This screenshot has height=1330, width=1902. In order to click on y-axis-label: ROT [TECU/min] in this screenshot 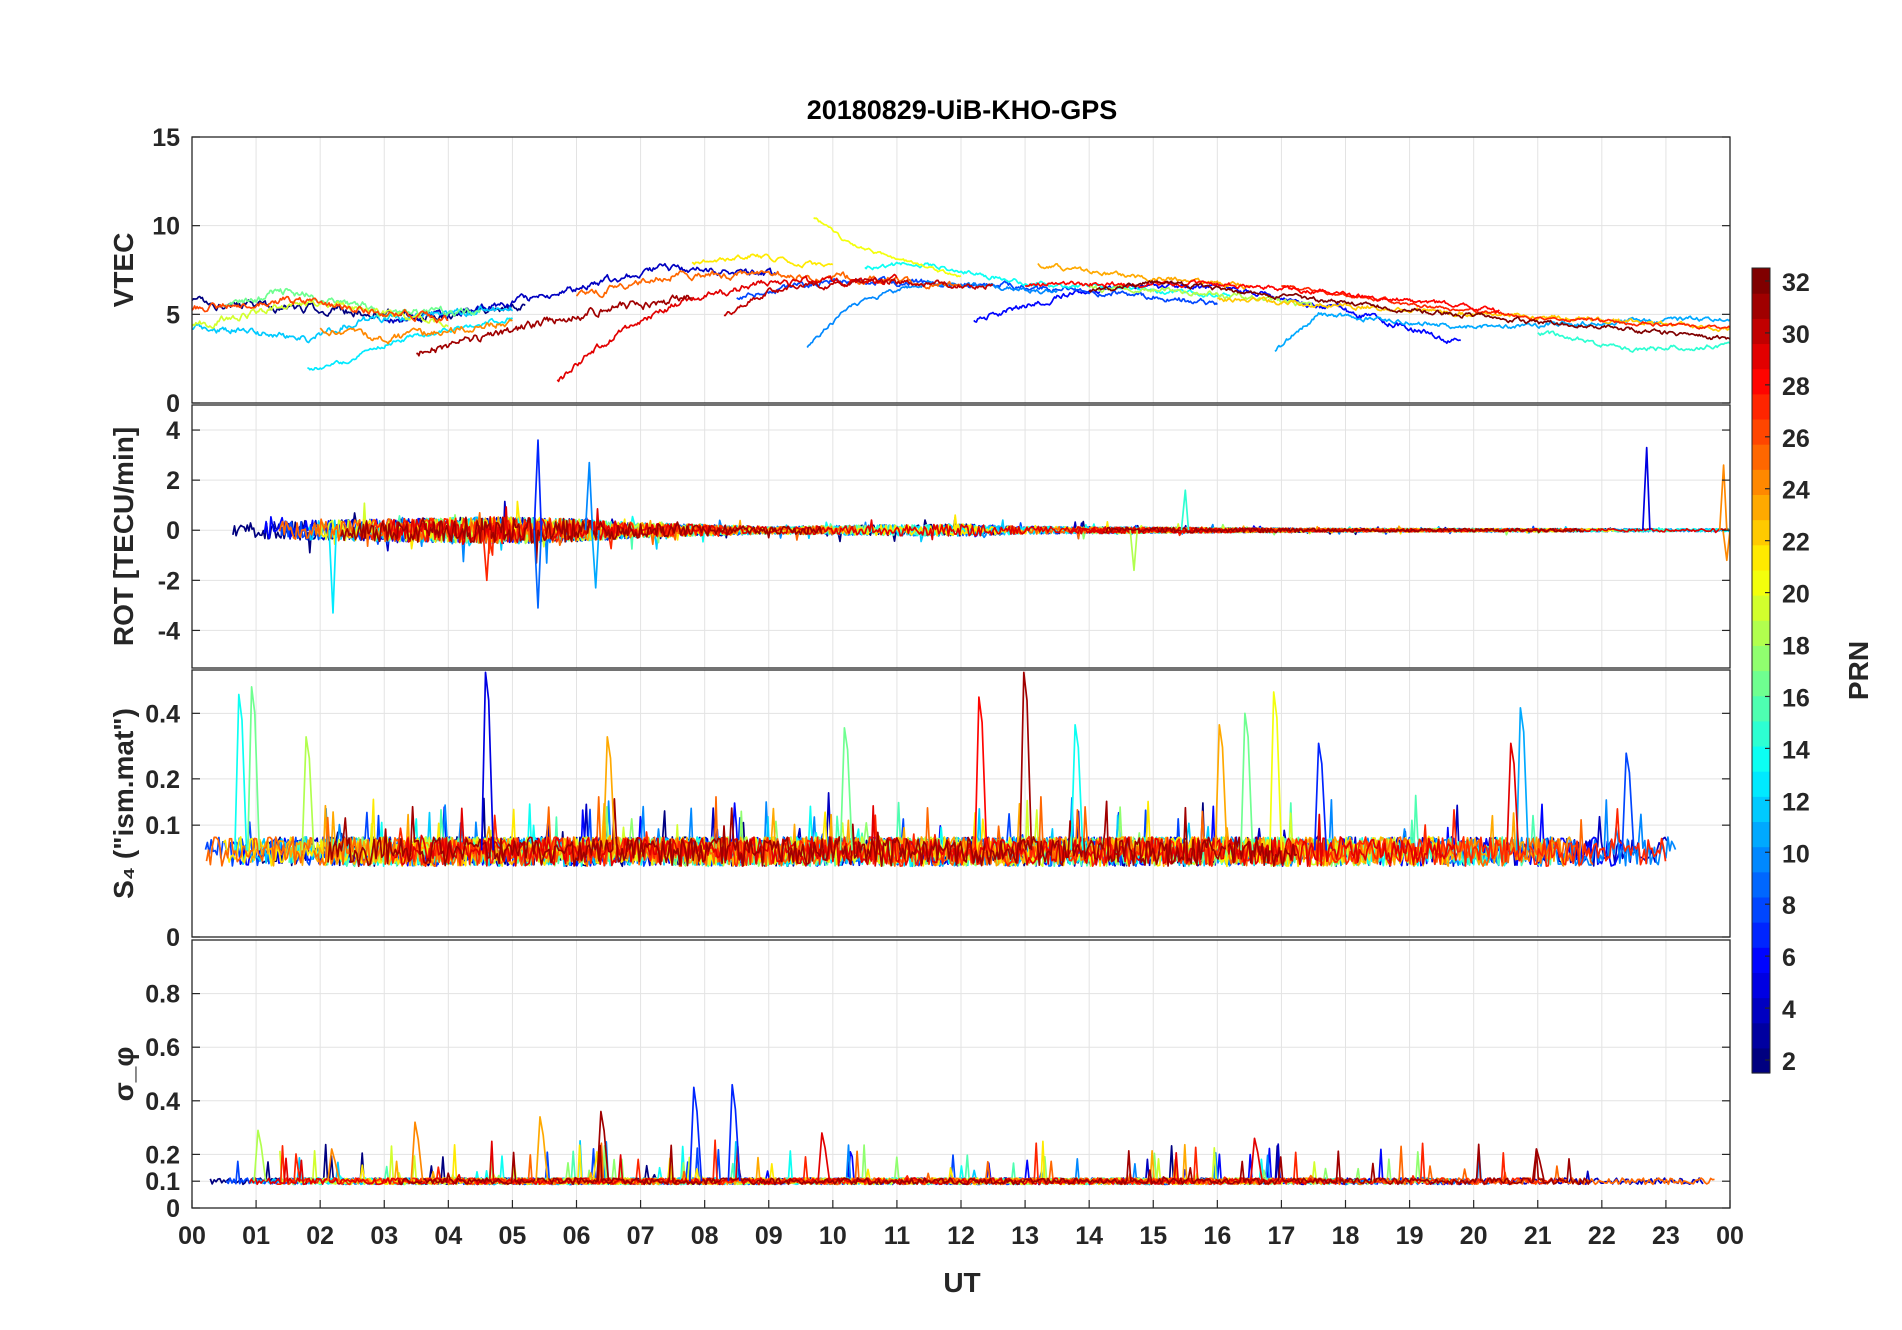, I will do `click(123, 536)`.